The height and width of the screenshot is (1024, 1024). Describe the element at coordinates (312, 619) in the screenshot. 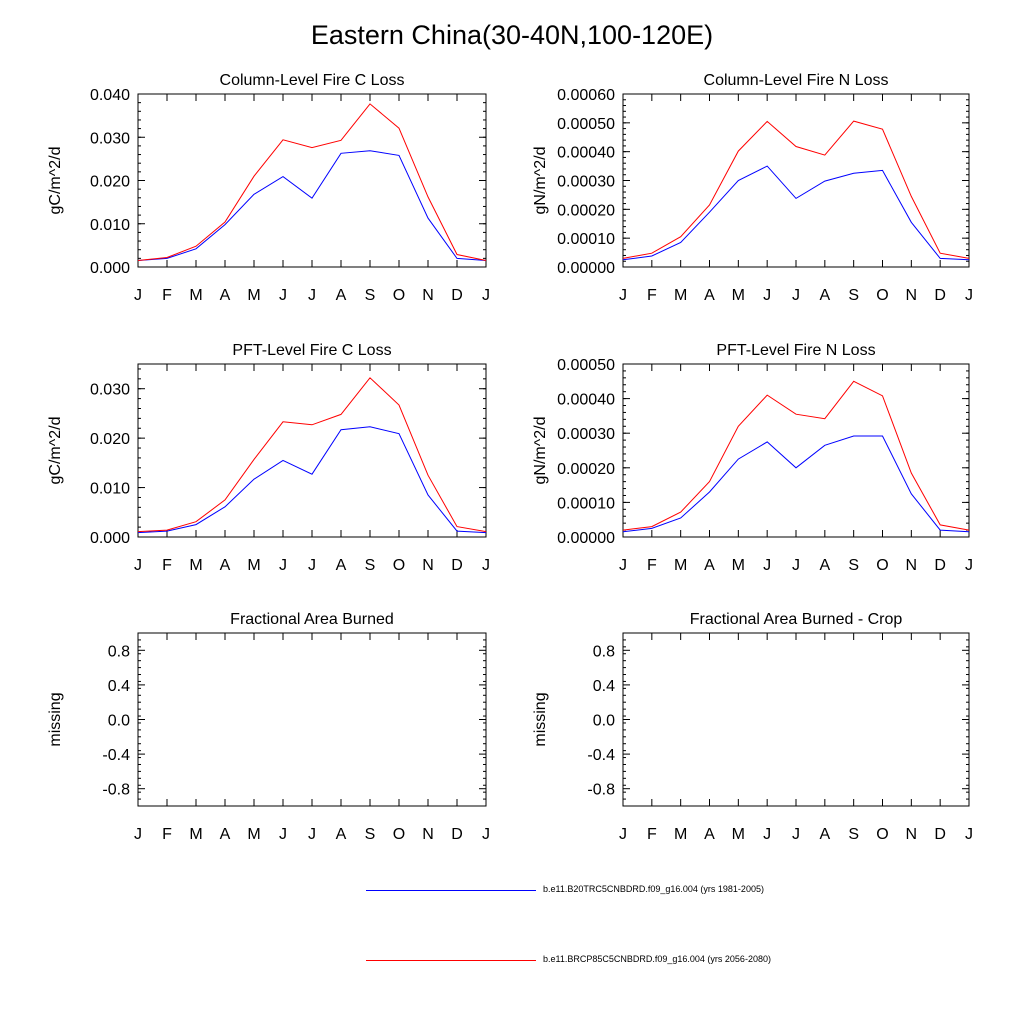

I see `chart-title: Fractional Area Burned` at that location.